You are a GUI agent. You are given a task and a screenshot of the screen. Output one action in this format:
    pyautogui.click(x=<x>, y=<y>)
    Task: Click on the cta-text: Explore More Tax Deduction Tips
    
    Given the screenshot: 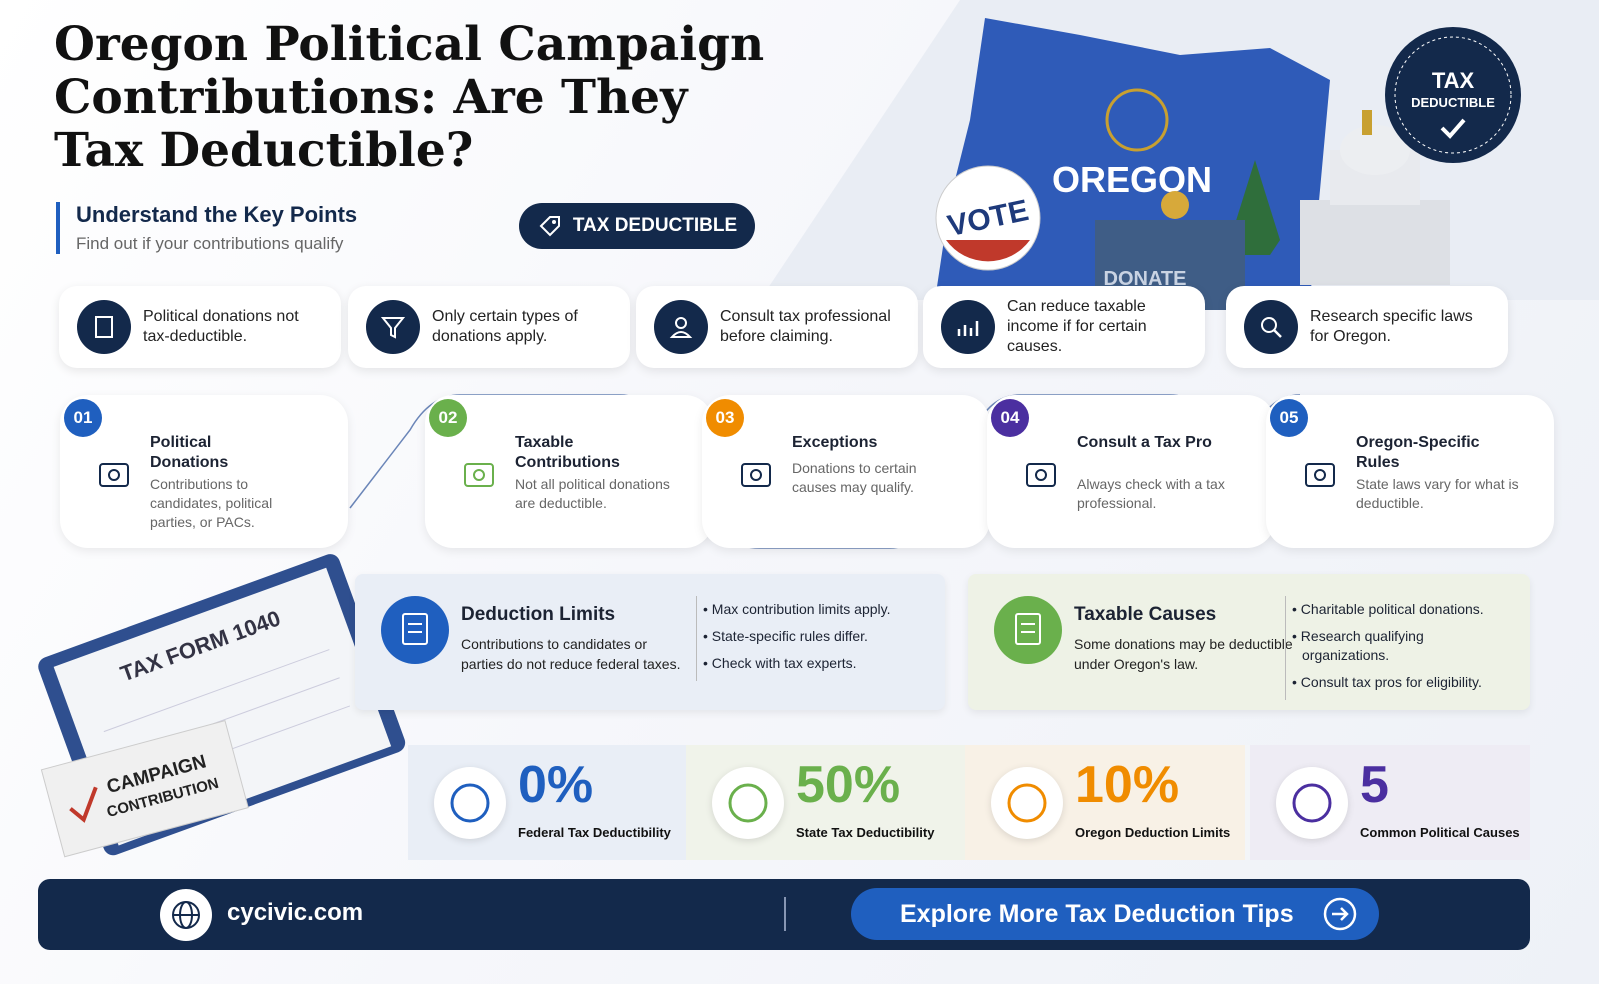 What is the action you would take?
    pyautogui.click(x=1097, y=913)
    